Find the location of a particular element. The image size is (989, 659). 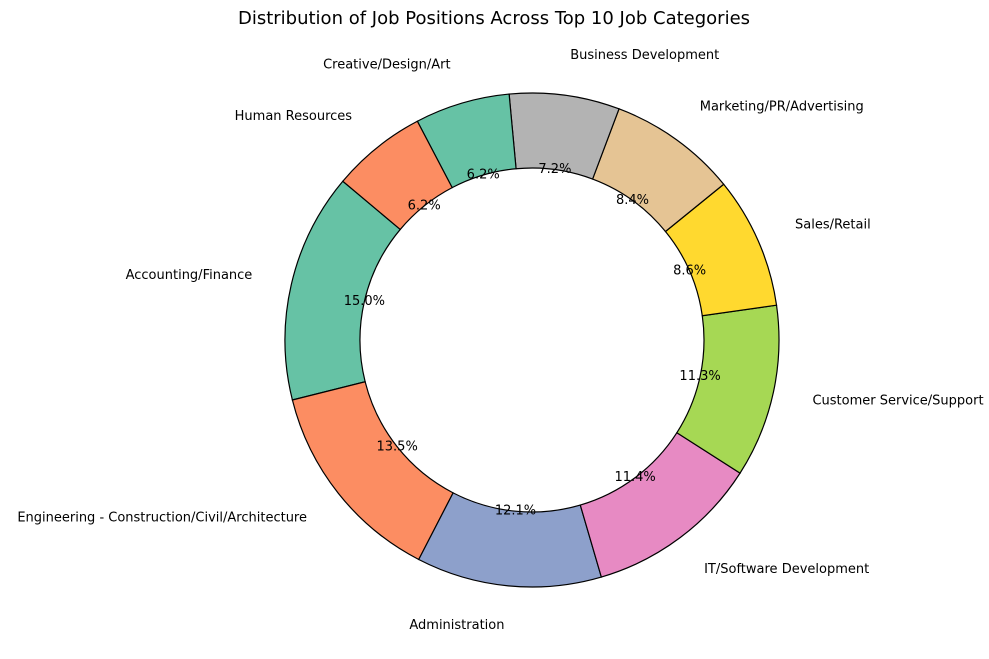

category-label-creative-design-art: Creative/Design/Art is located at coordinates (386, 64).